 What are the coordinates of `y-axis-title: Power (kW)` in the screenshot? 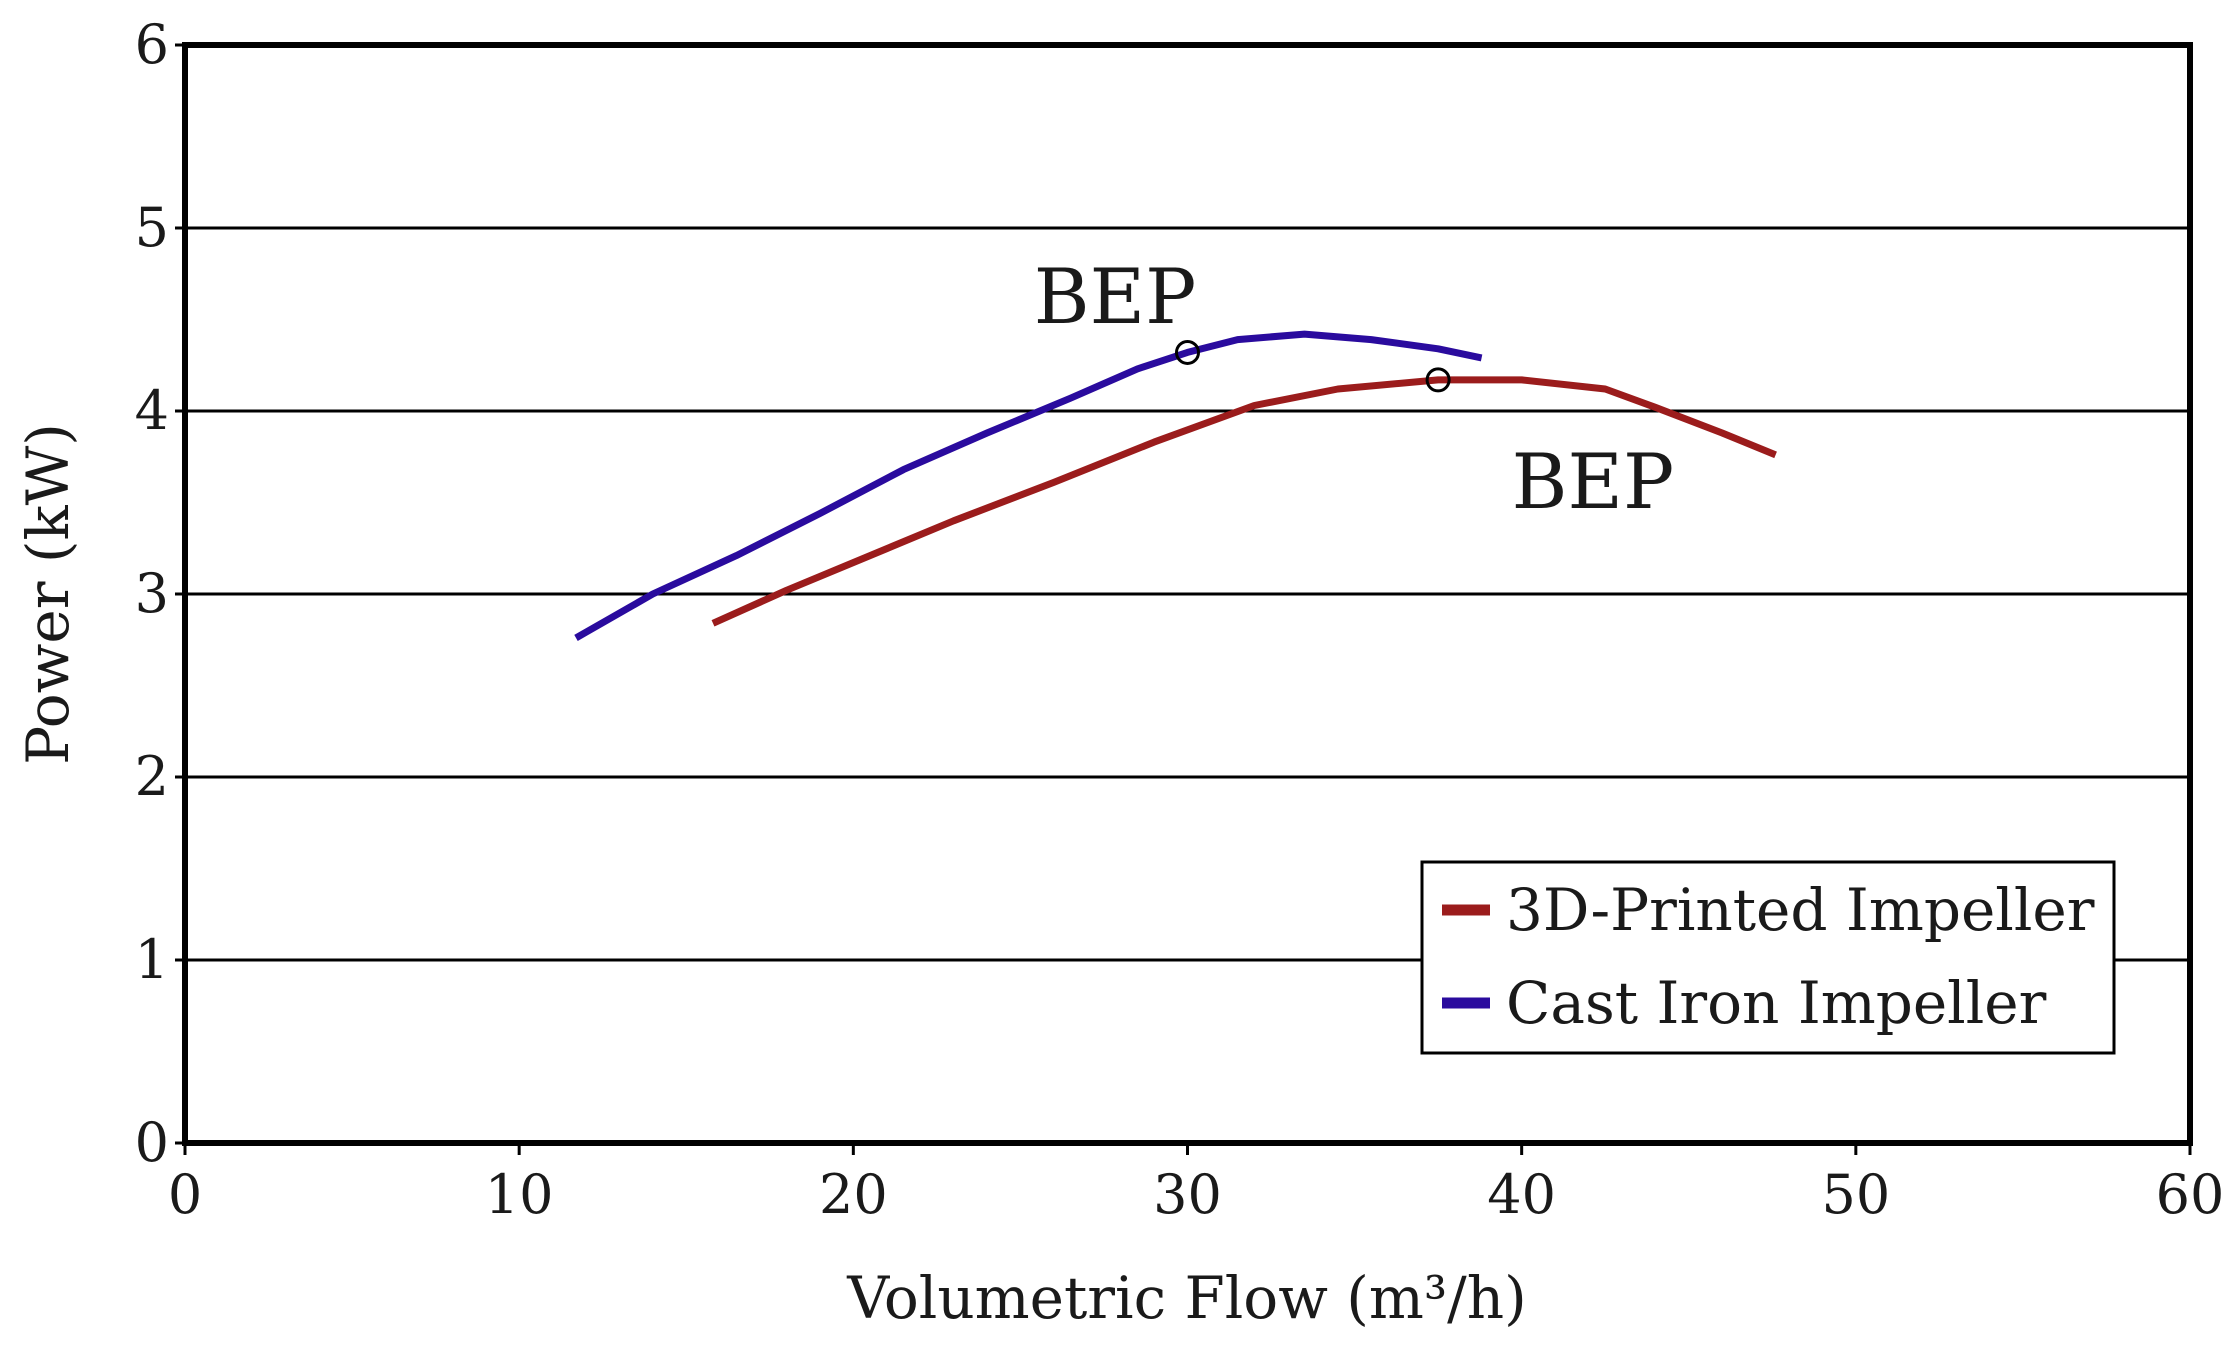 It's located at (48, 594).